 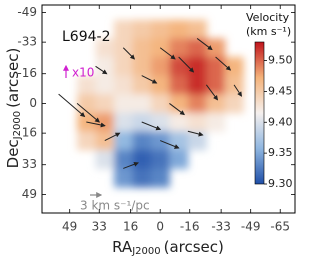 I want to click on colorbar-tick-label: 9.30, so click(x=280, y=183).